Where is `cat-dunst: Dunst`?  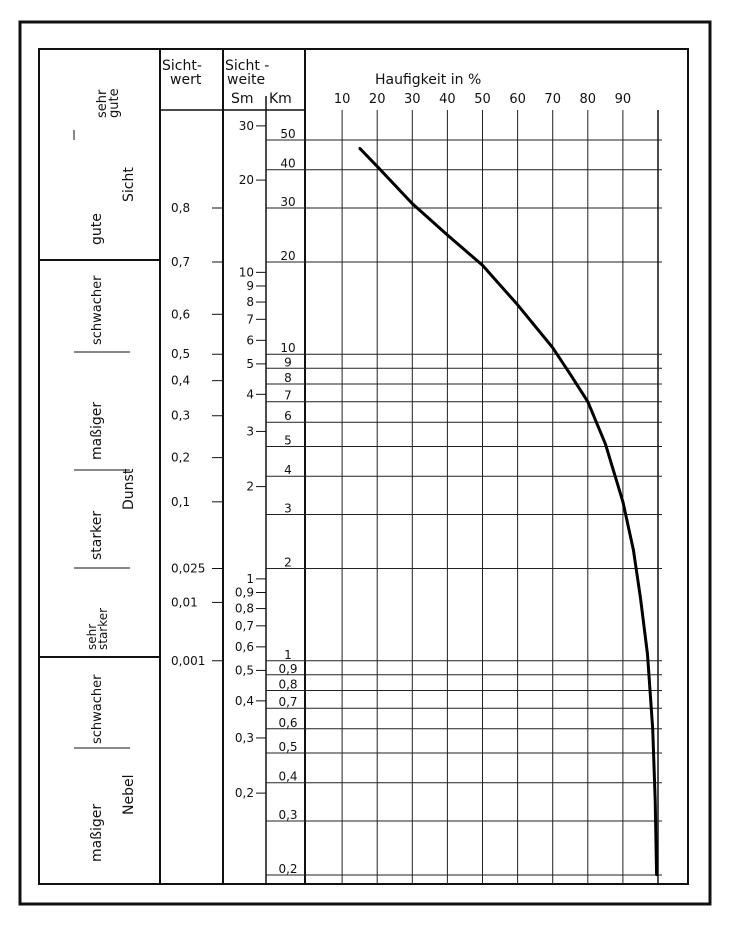 cat-dunst: Dunst is located at coordinates (129, 489).